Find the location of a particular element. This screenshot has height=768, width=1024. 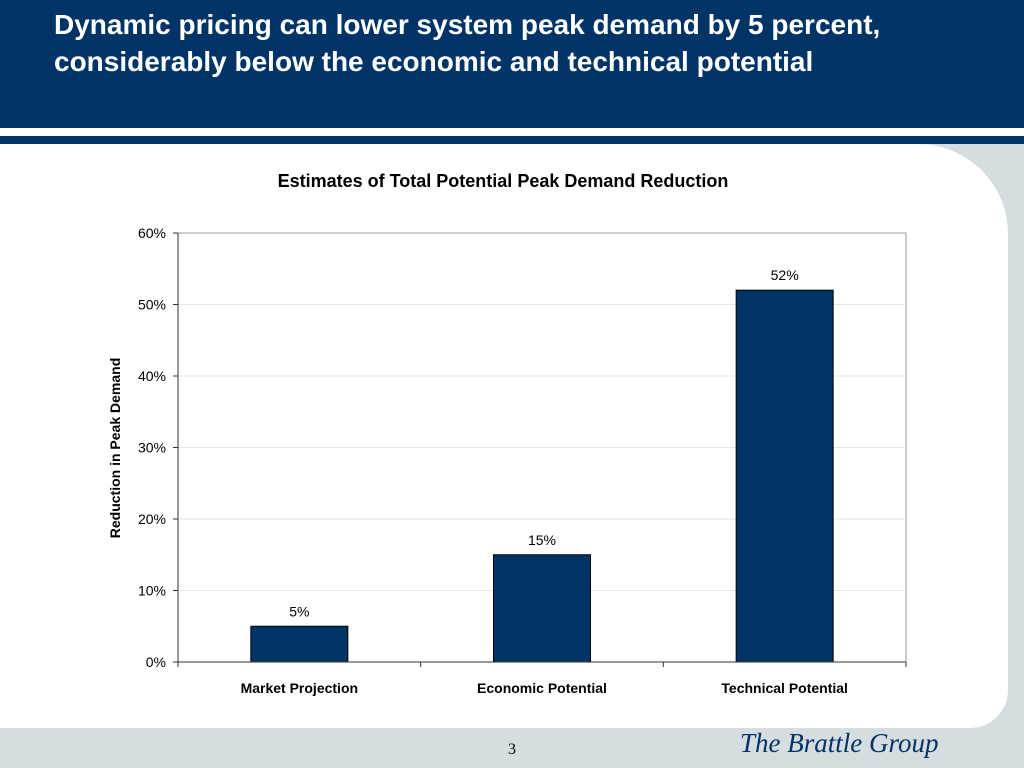

y-tick-label: 10% is located at coordinates (152, 591).